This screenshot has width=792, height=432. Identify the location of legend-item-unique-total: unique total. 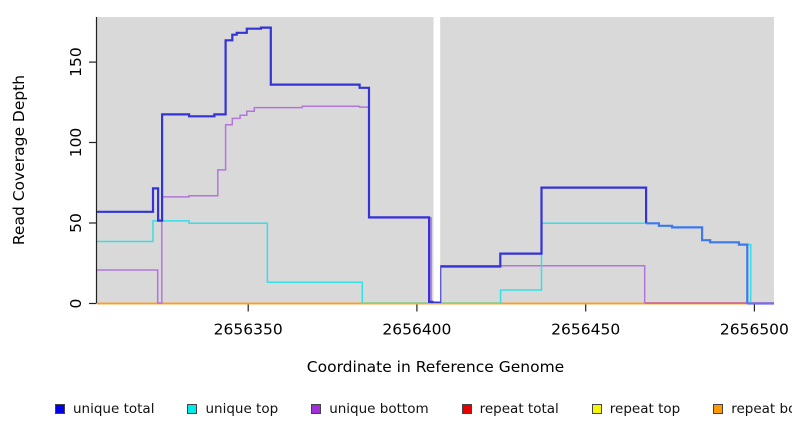
(104, 409).